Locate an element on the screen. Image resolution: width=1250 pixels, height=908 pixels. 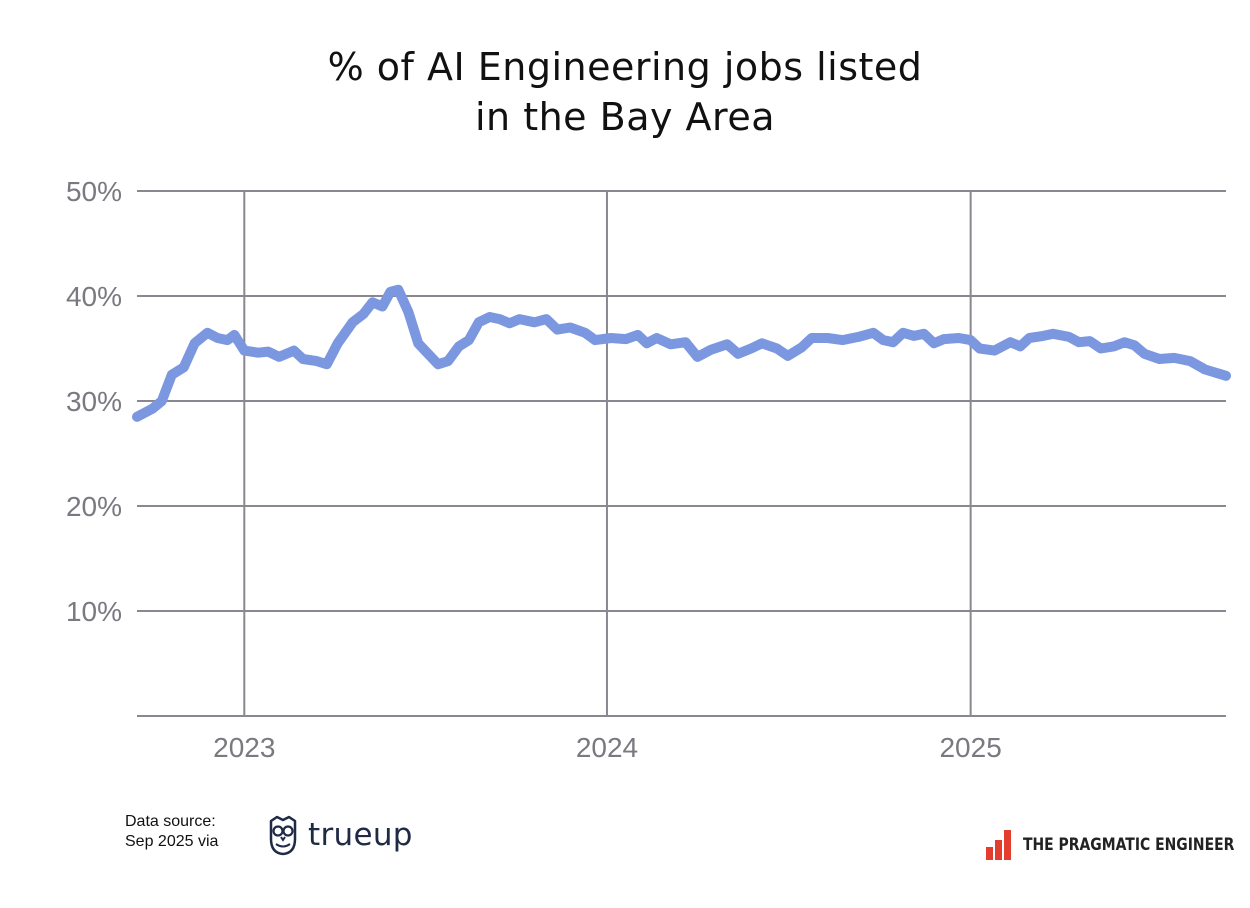
owl-icon is located at coordinates (283, 835).